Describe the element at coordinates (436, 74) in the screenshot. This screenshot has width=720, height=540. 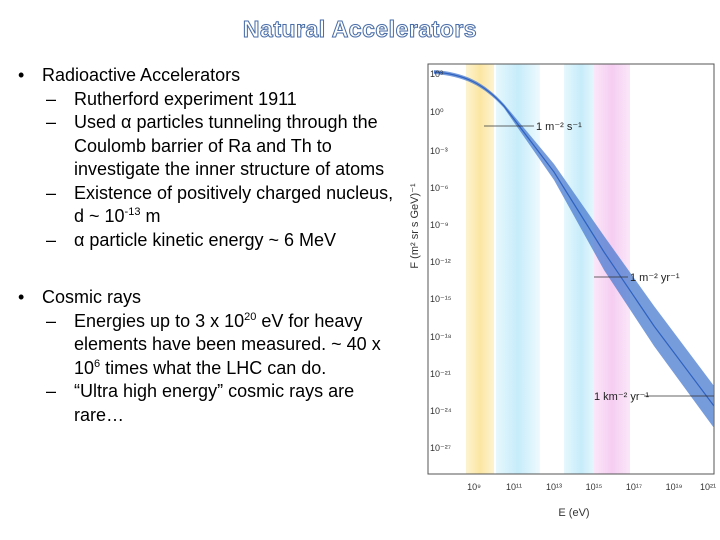
I see `y-tick-label: 10³` at that location.